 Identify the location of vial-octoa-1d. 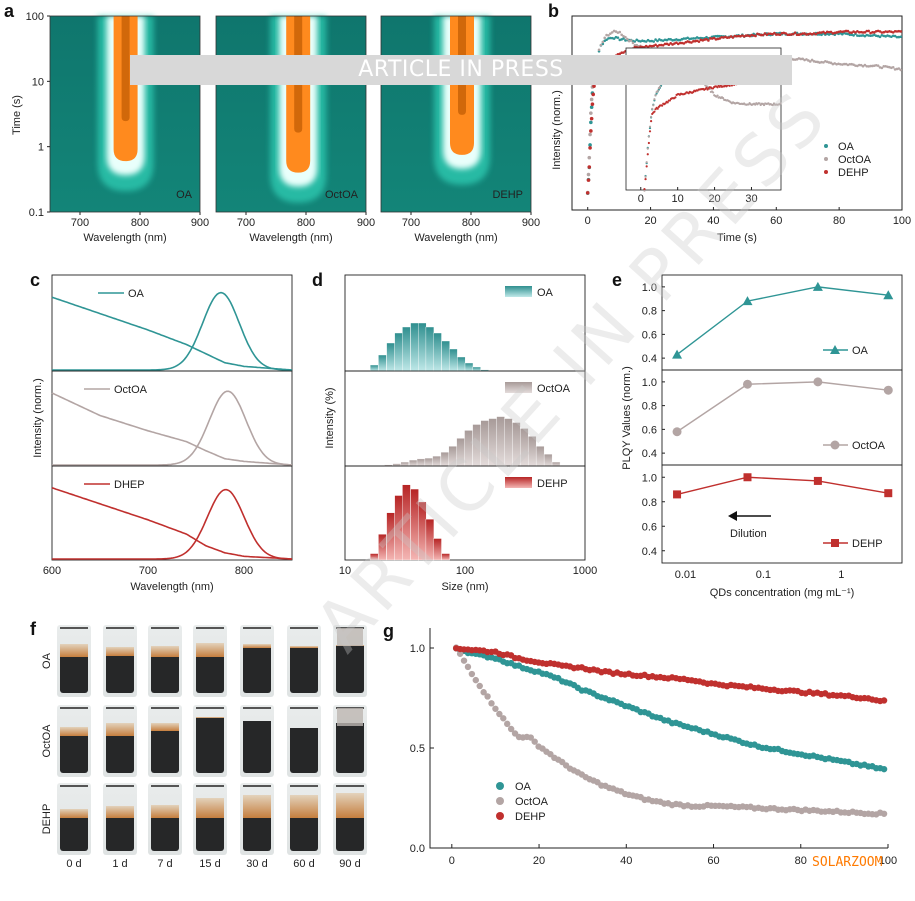
(120, 741).